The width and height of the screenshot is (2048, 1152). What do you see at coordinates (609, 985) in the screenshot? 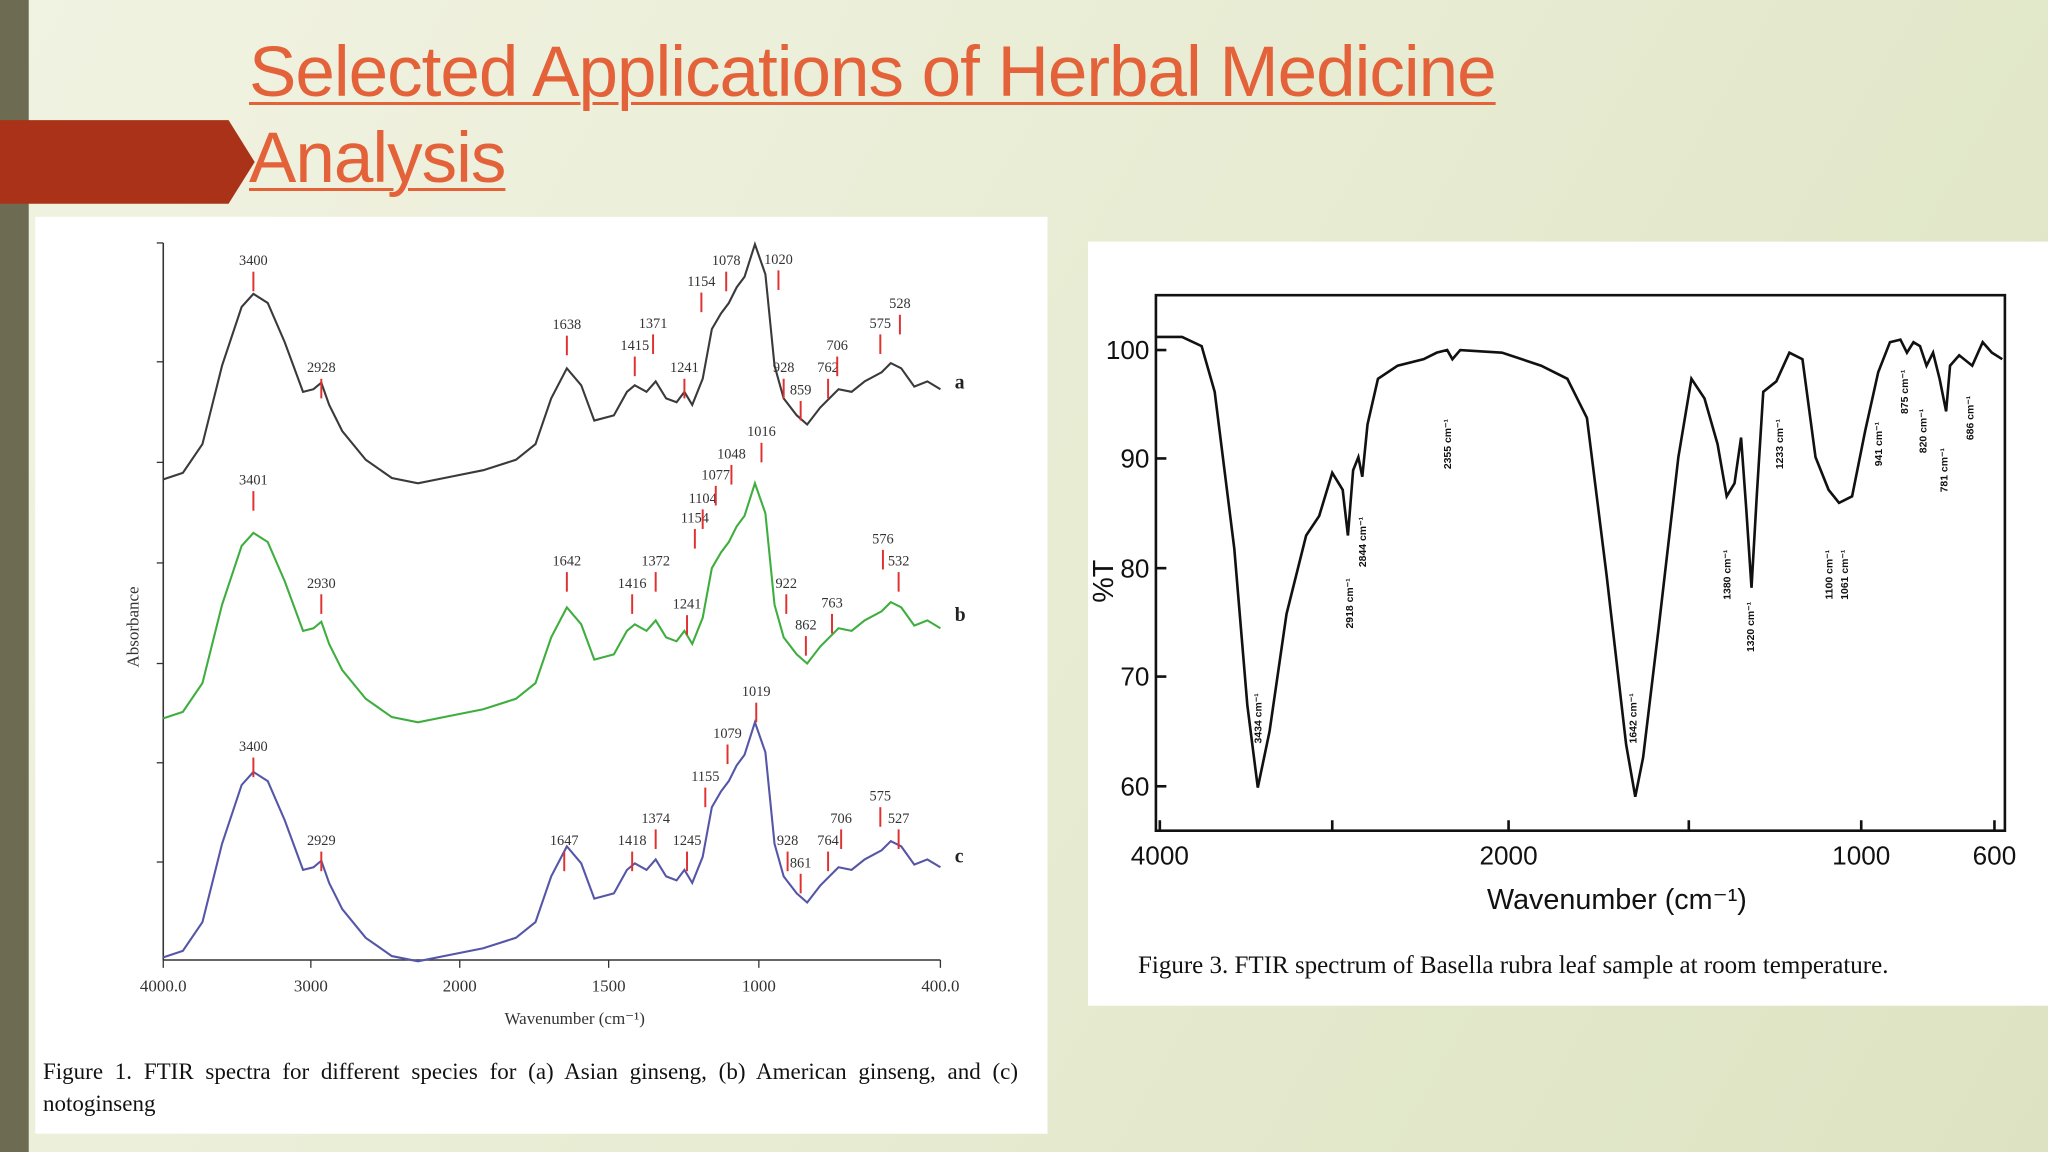
I see `x-tick-label: 1500` at bounding box center [609, 985].